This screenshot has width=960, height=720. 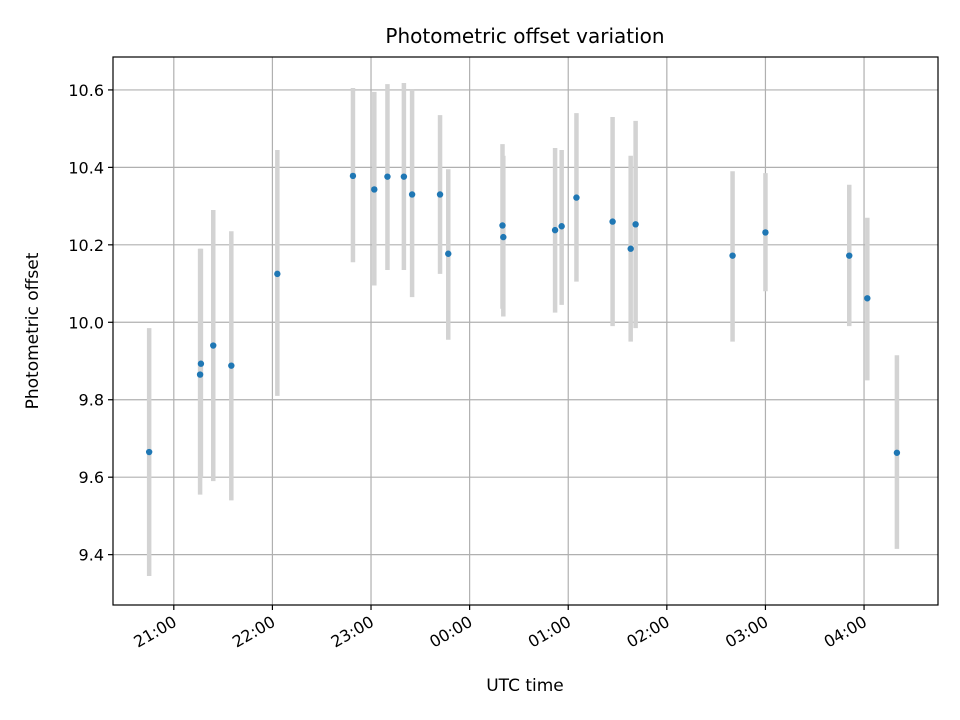 I want to click on y-axis-label: Photometric offset, so click(x=33, y=330).